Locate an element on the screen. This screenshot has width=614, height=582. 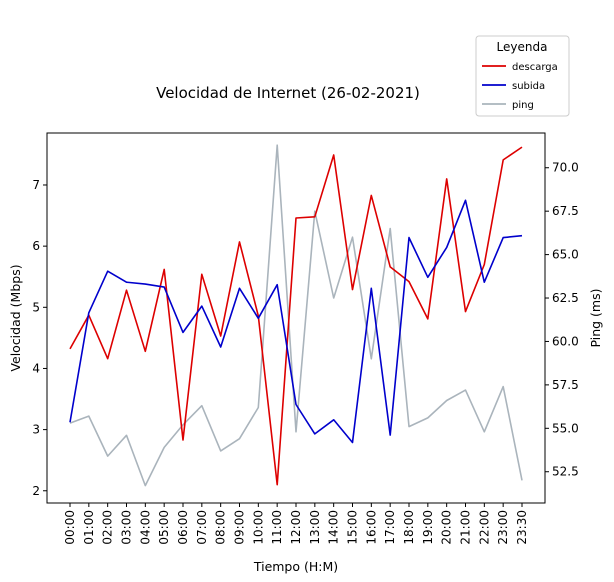
x-tick-label: 06:00 is located at coordinates (183, 527).